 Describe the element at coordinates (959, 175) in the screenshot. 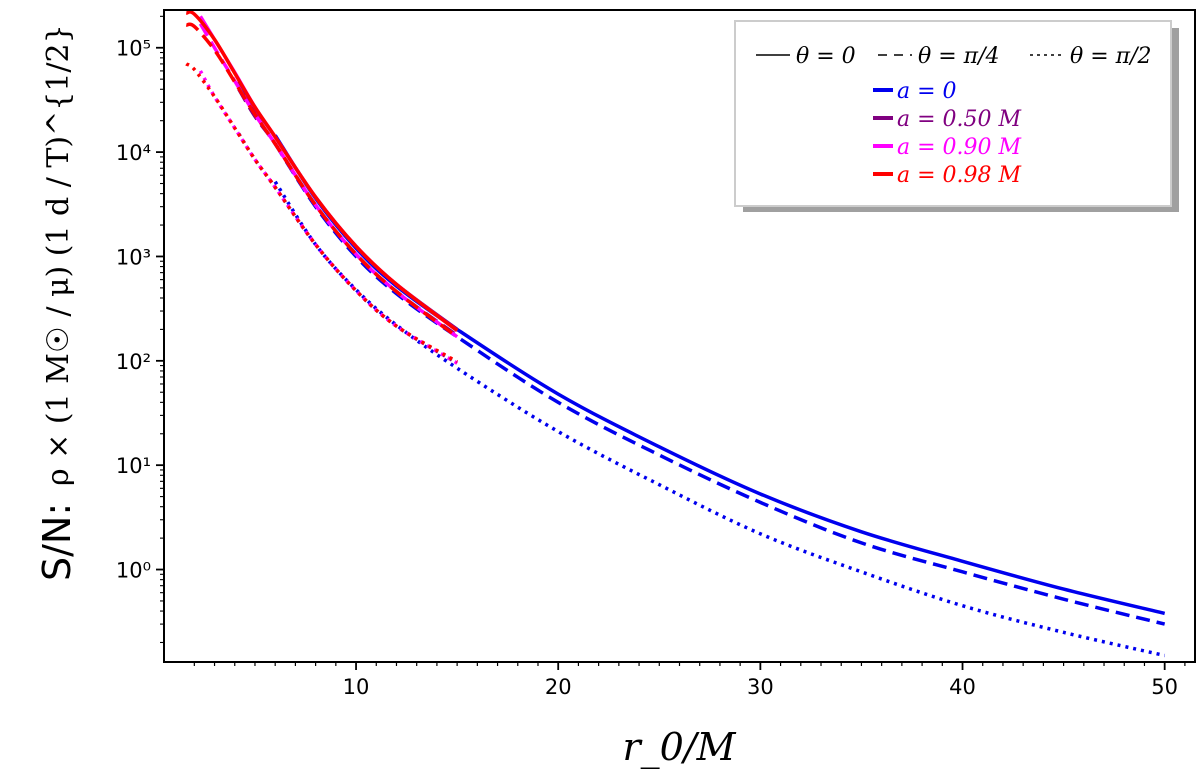

I see `legend-spin-label: a = 0.98 M` at that location.